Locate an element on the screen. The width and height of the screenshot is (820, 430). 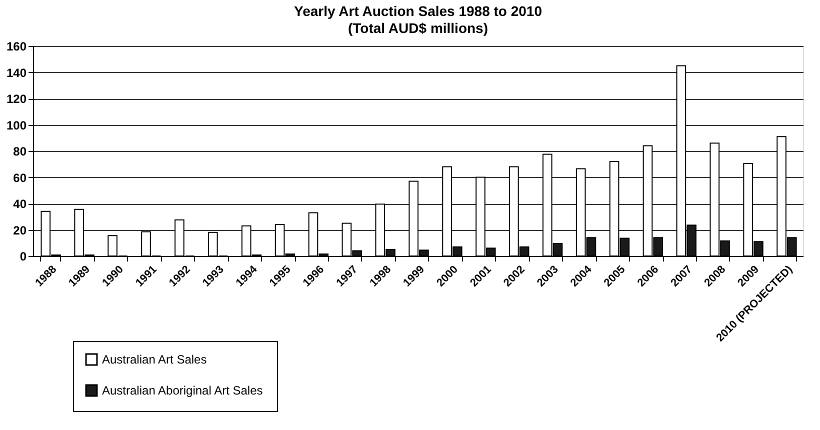
y-tick-label: 20 is located at coordinates (20, 230).